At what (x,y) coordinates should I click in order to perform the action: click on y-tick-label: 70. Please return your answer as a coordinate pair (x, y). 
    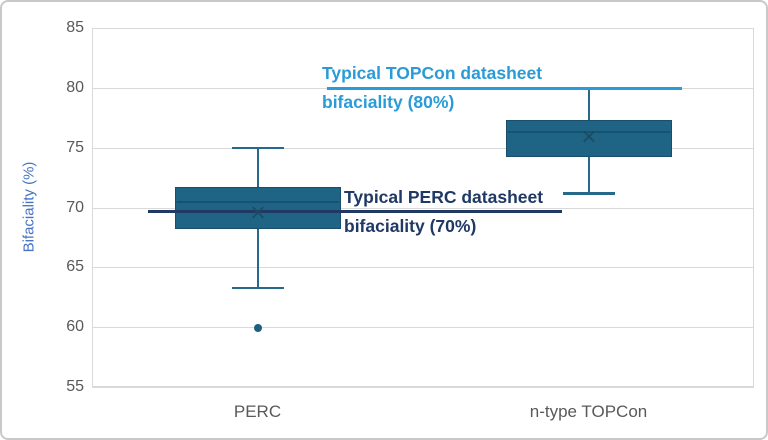
    Looking at the image, I should click on (75, 207).